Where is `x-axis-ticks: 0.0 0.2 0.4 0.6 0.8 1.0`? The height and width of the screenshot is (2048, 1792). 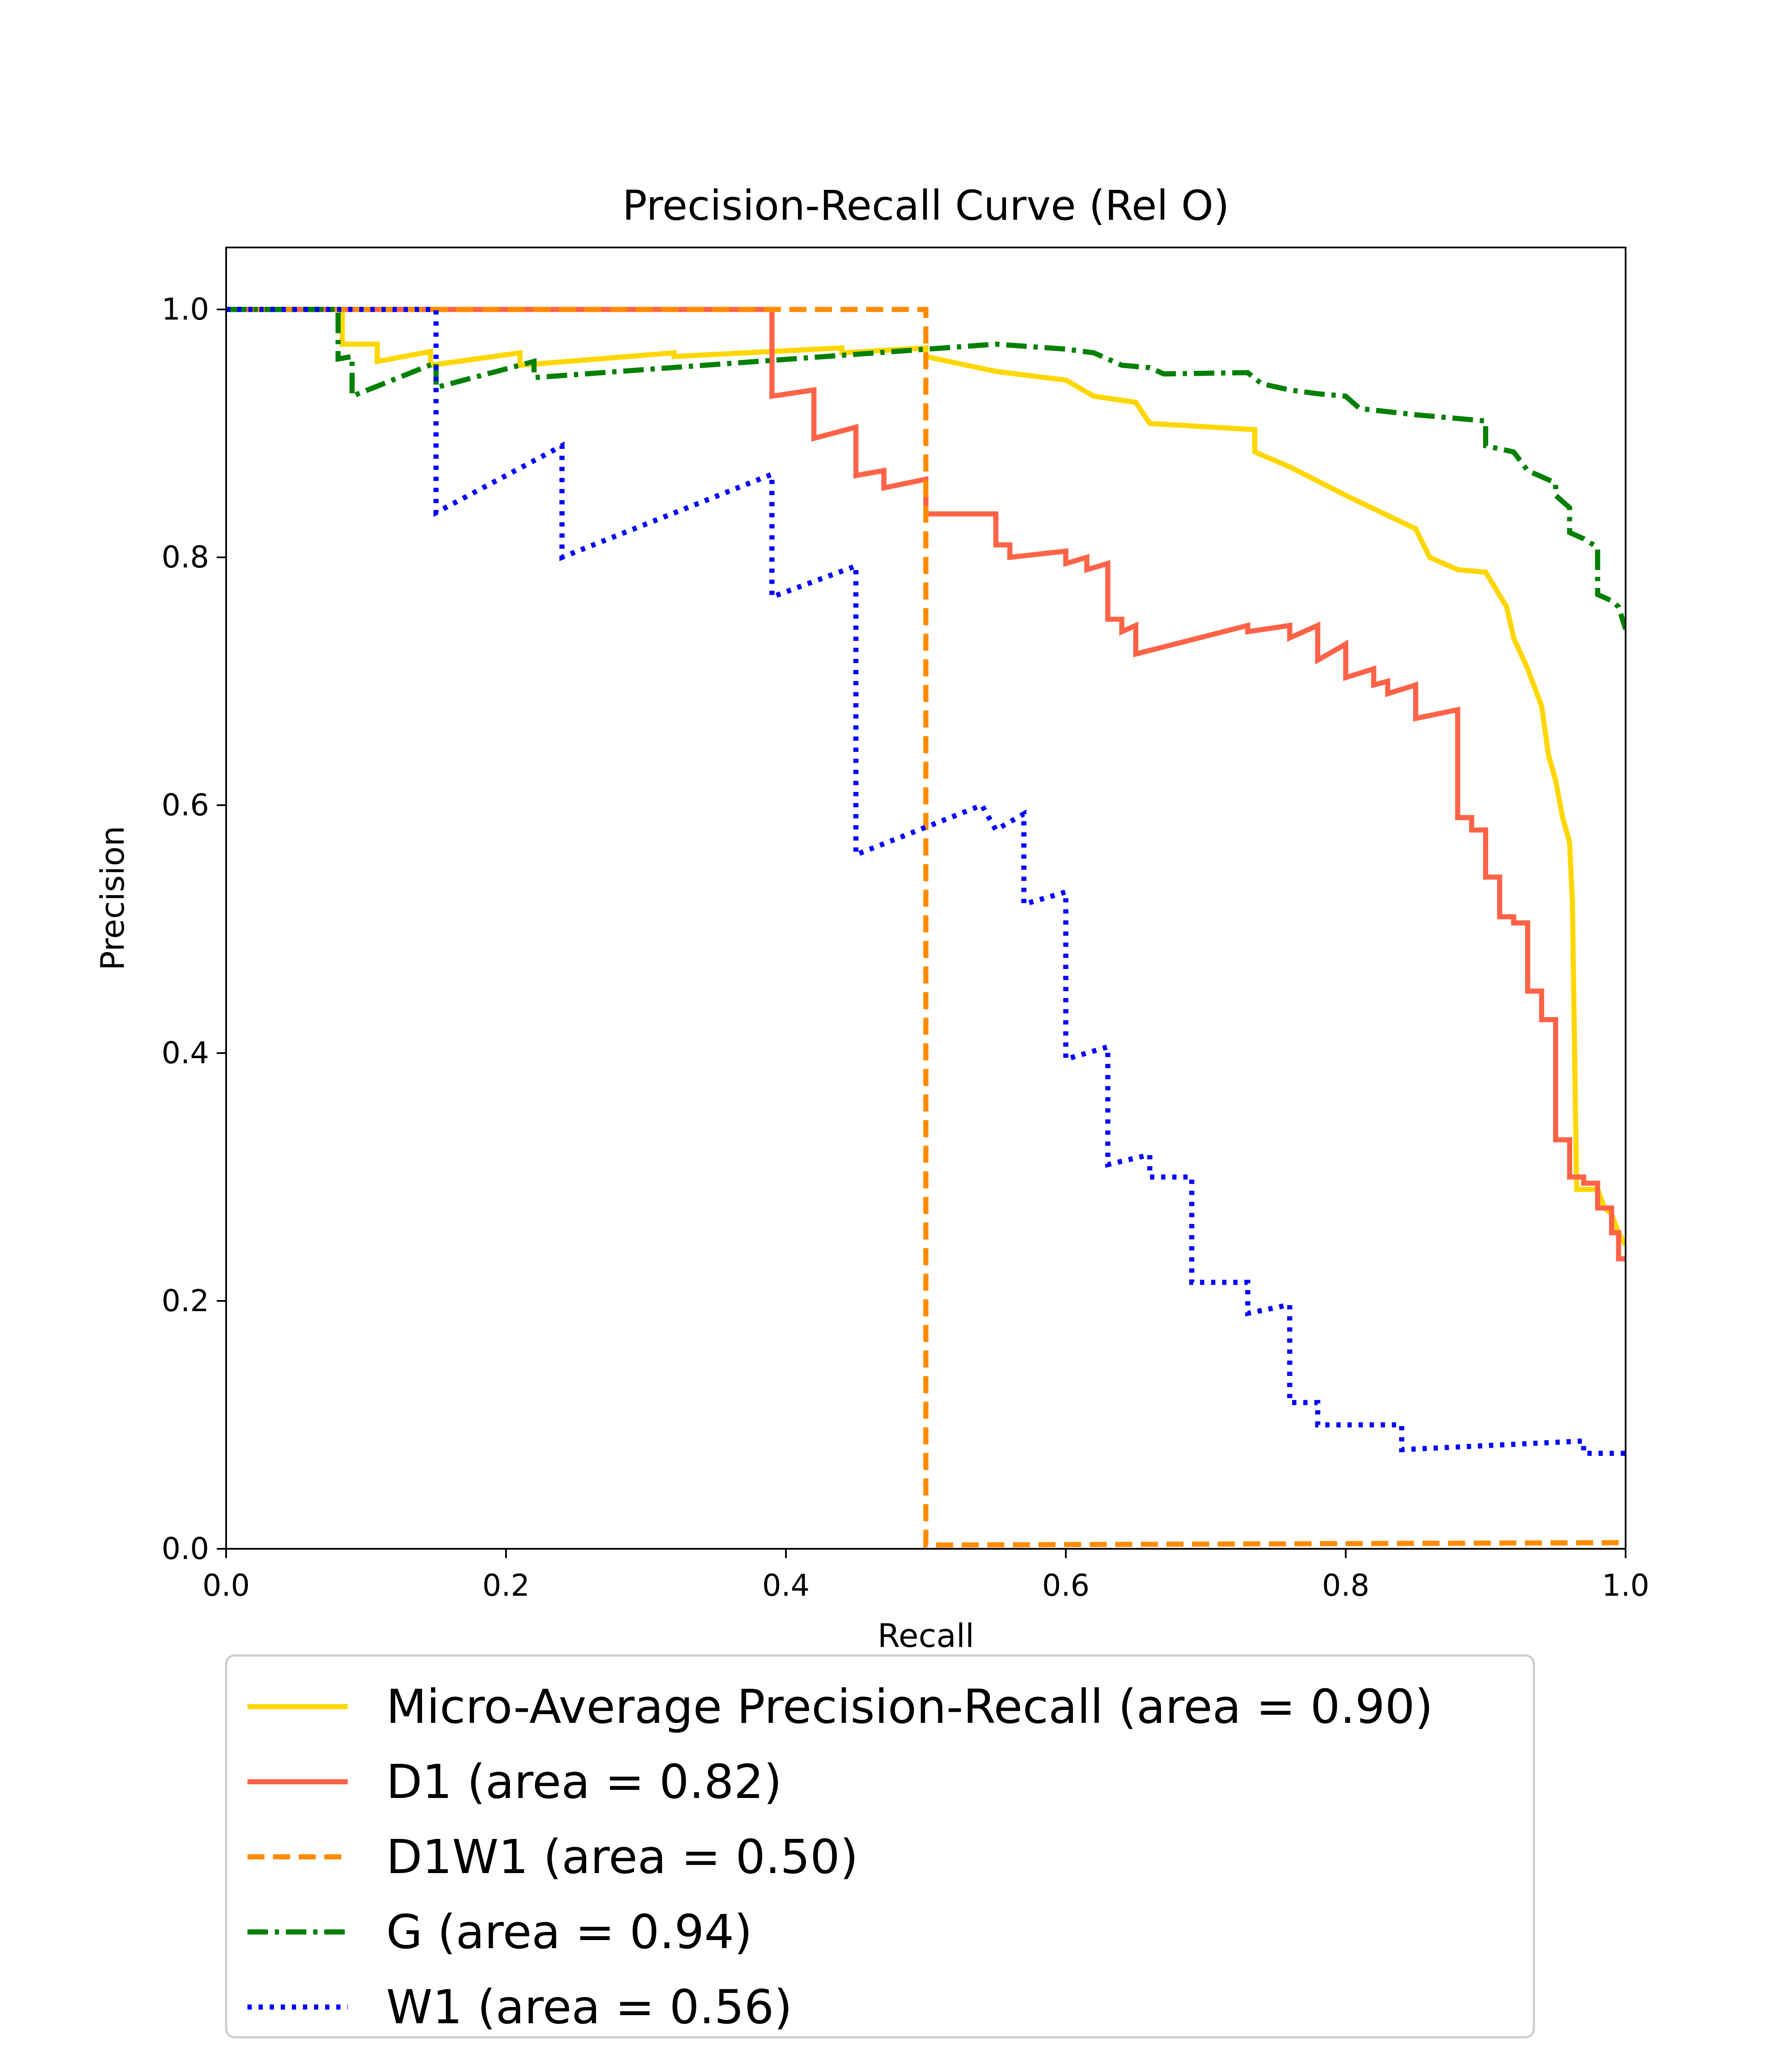 x-axis-ticks: 0.0 0.2 0.4 0.6 0.8 1.0 is located at coordinates (926, 1576).